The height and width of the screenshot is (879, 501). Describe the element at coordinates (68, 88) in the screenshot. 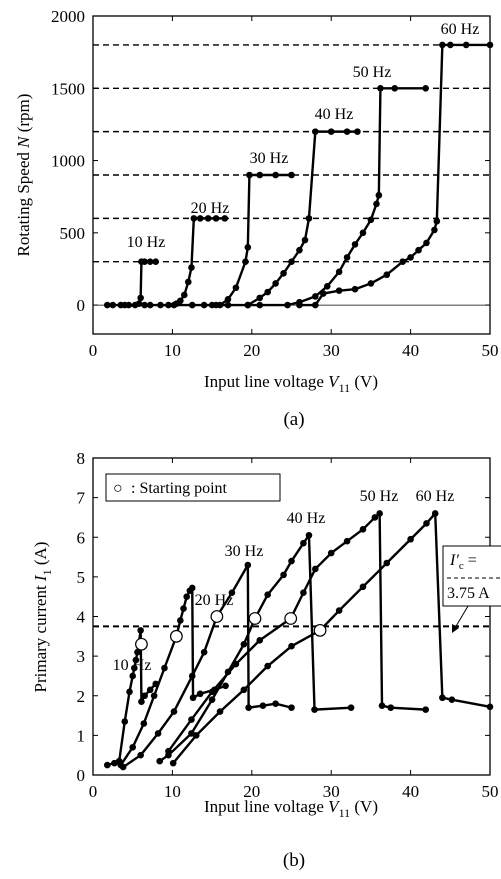

I see `chart-a-ytick-label: 1500` at that location.